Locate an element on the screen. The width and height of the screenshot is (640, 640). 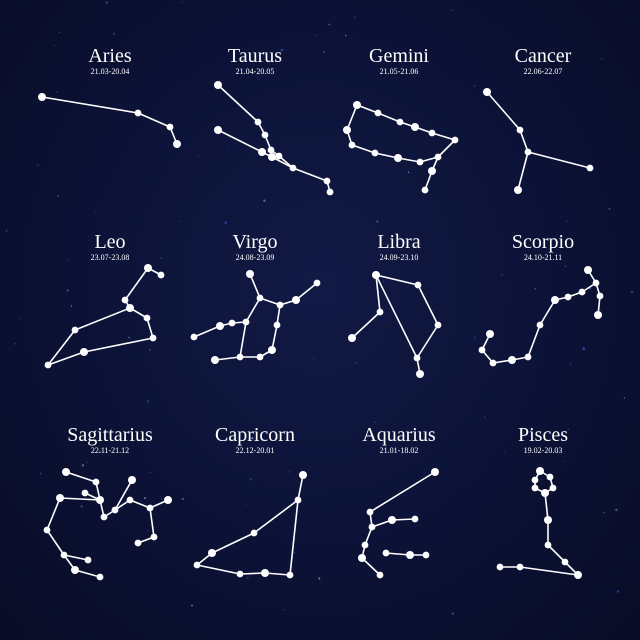
constellation-sagittarius is located at coordinates (107, 524).